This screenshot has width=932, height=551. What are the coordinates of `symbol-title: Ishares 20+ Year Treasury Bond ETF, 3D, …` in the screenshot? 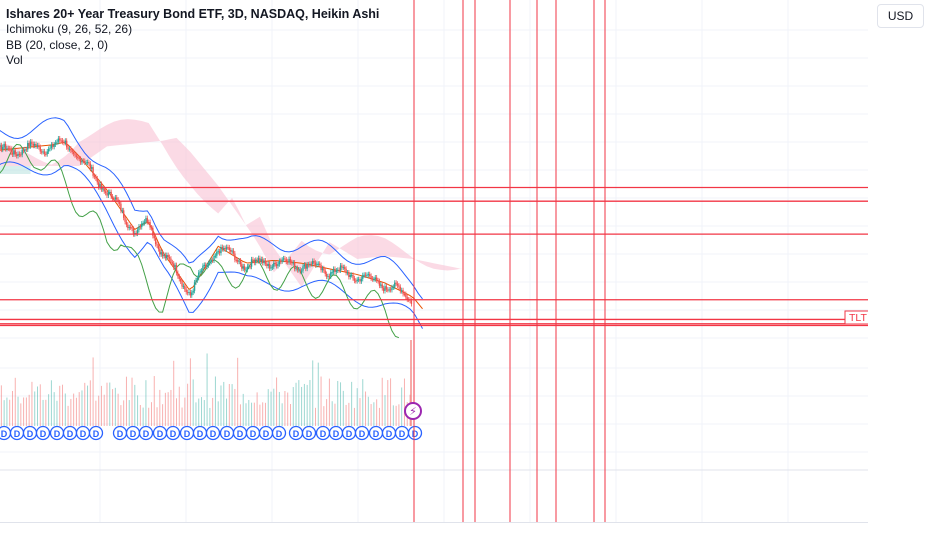 It's located at (193, 14).